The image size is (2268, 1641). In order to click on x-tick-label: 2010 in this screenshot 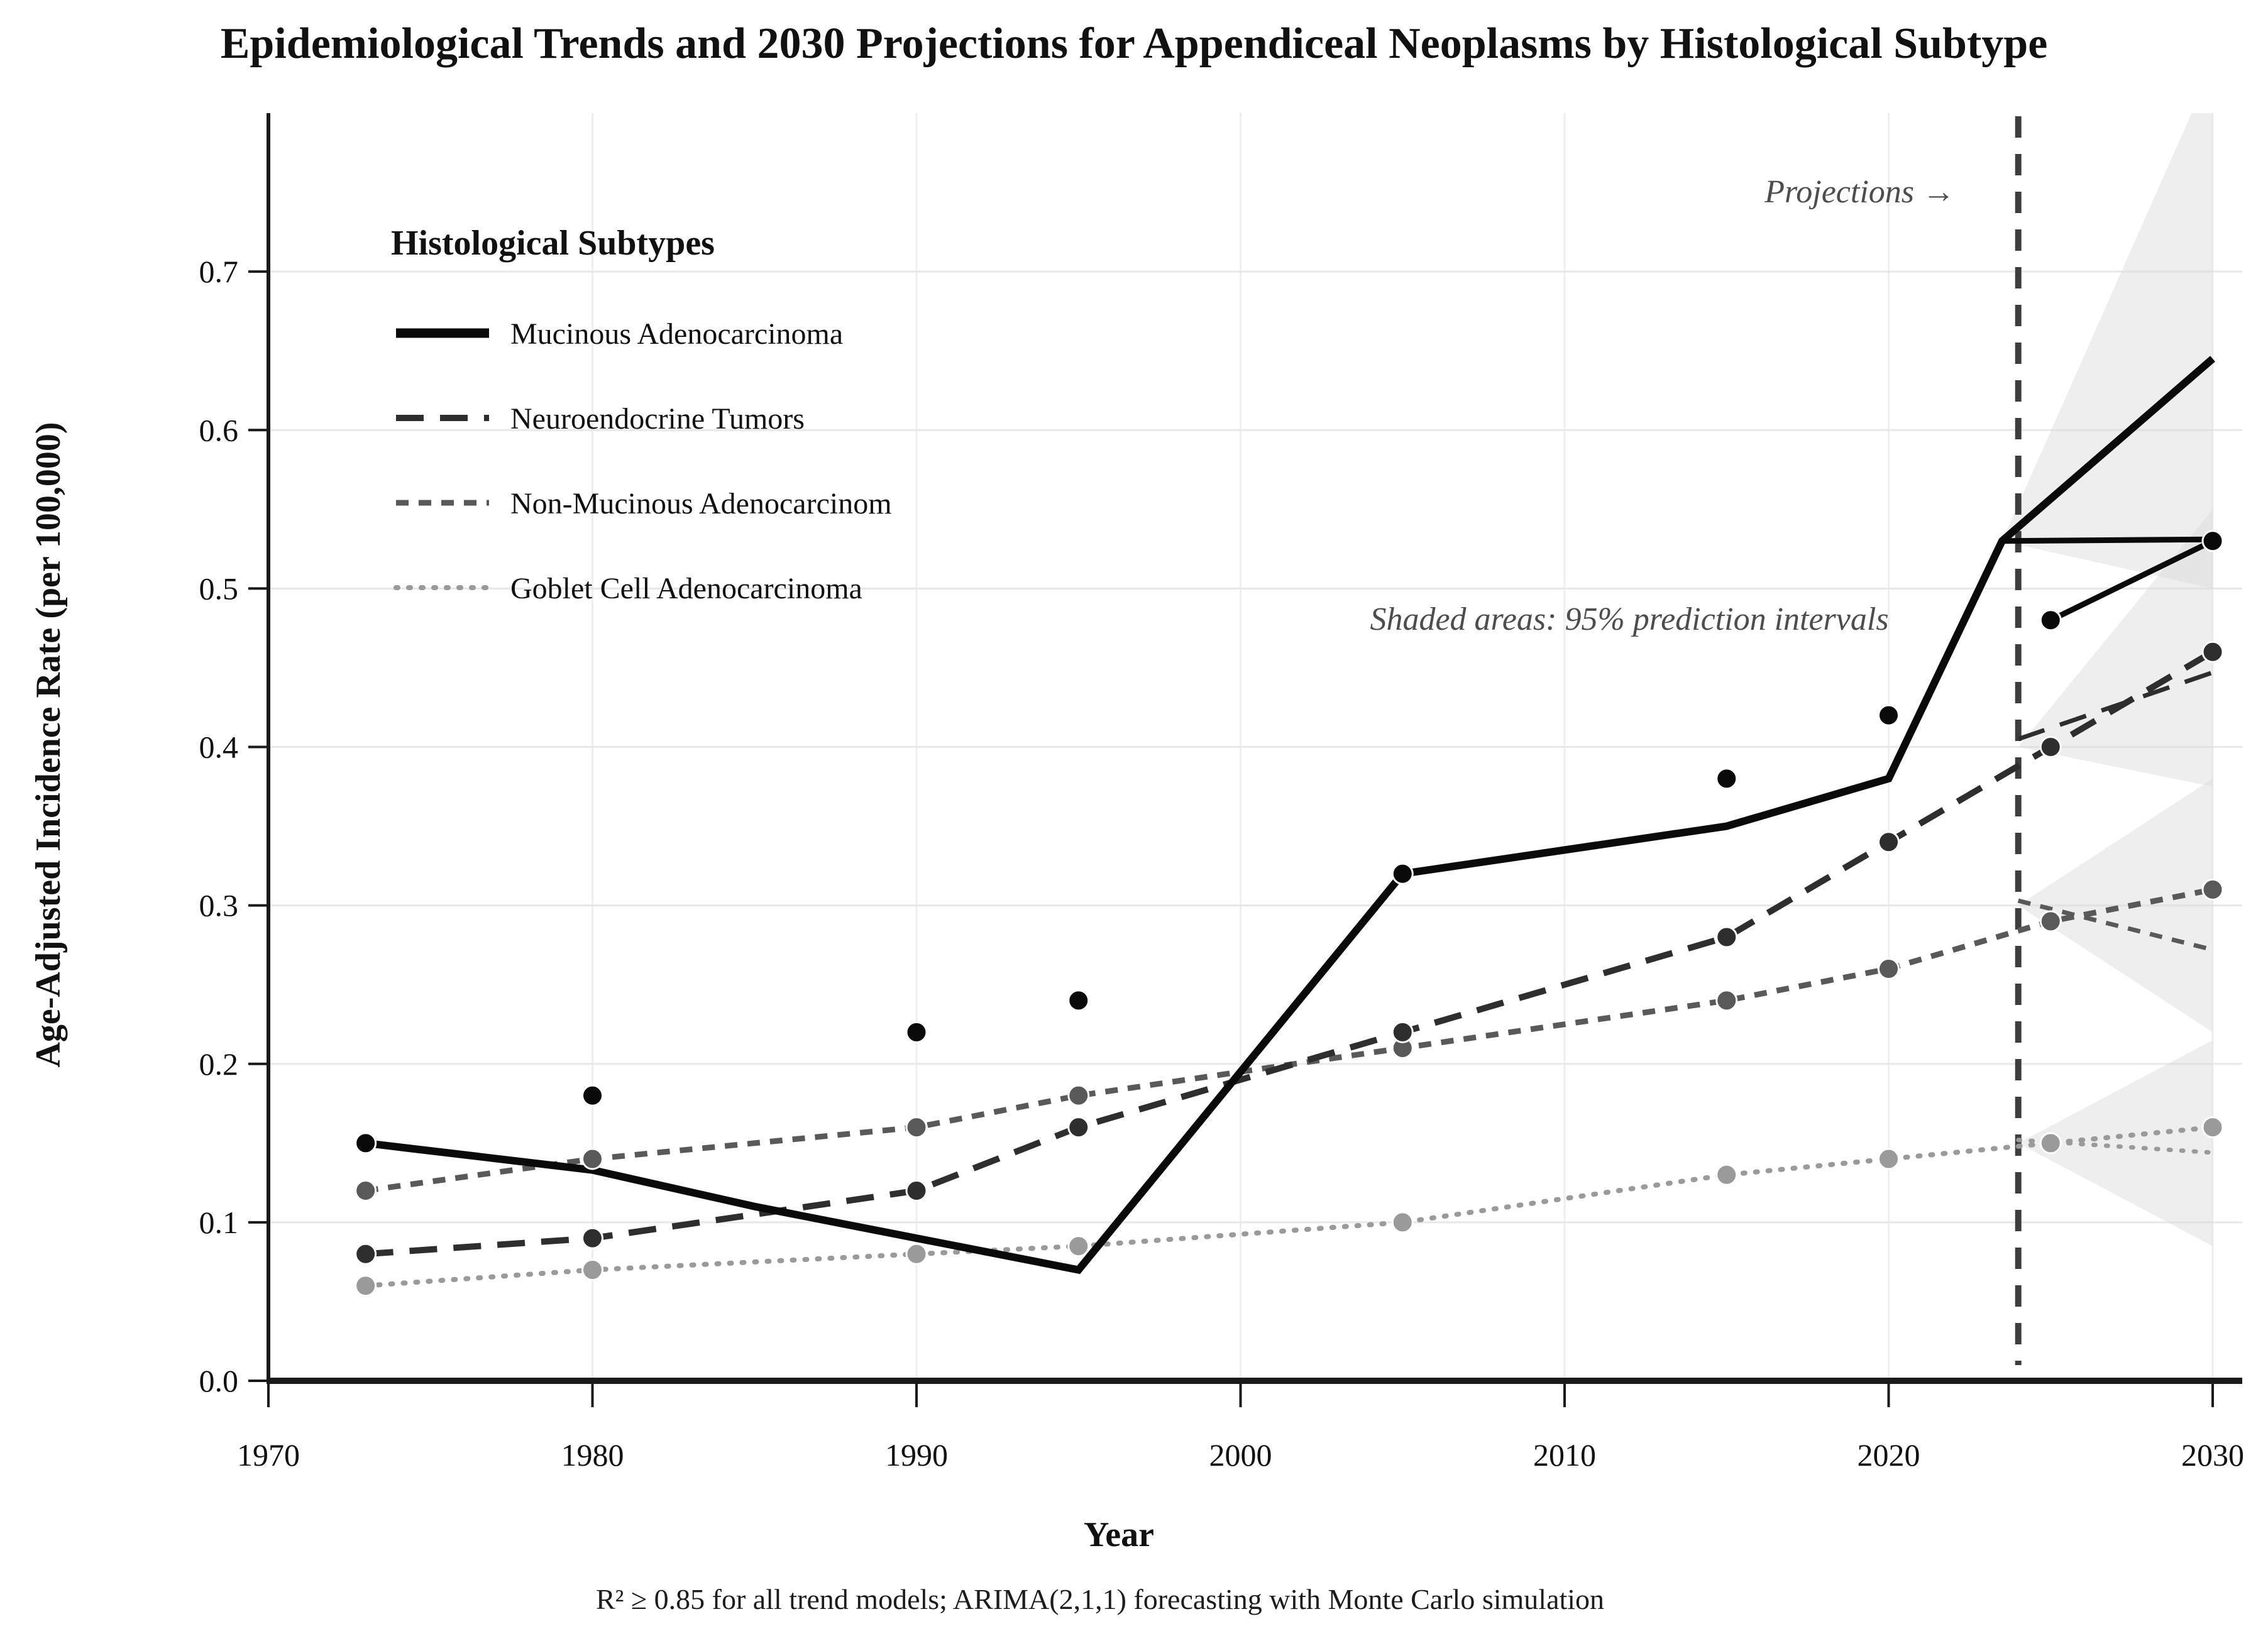, I will do `click(1564, 1455)`.